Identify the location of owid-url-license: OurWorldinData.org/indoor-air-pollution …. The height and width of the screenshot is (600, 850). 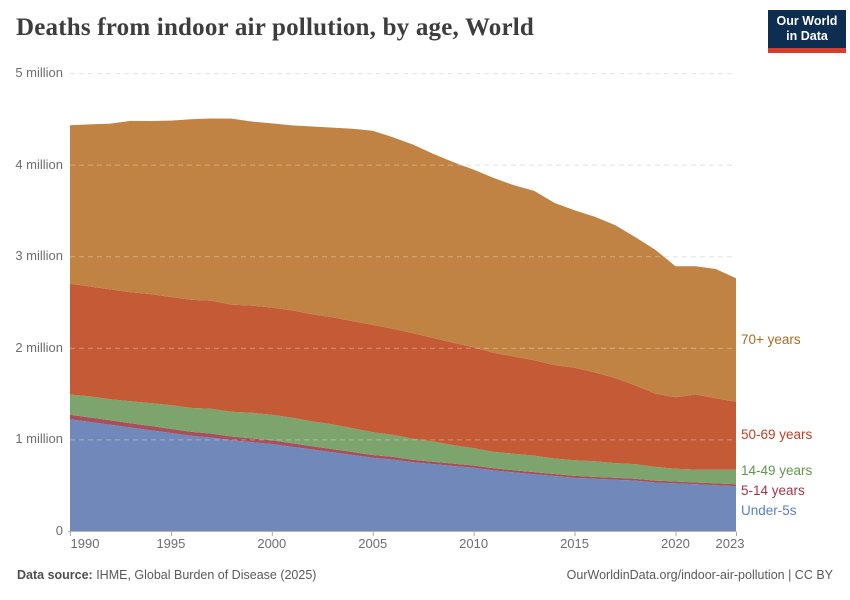
(699, 575).